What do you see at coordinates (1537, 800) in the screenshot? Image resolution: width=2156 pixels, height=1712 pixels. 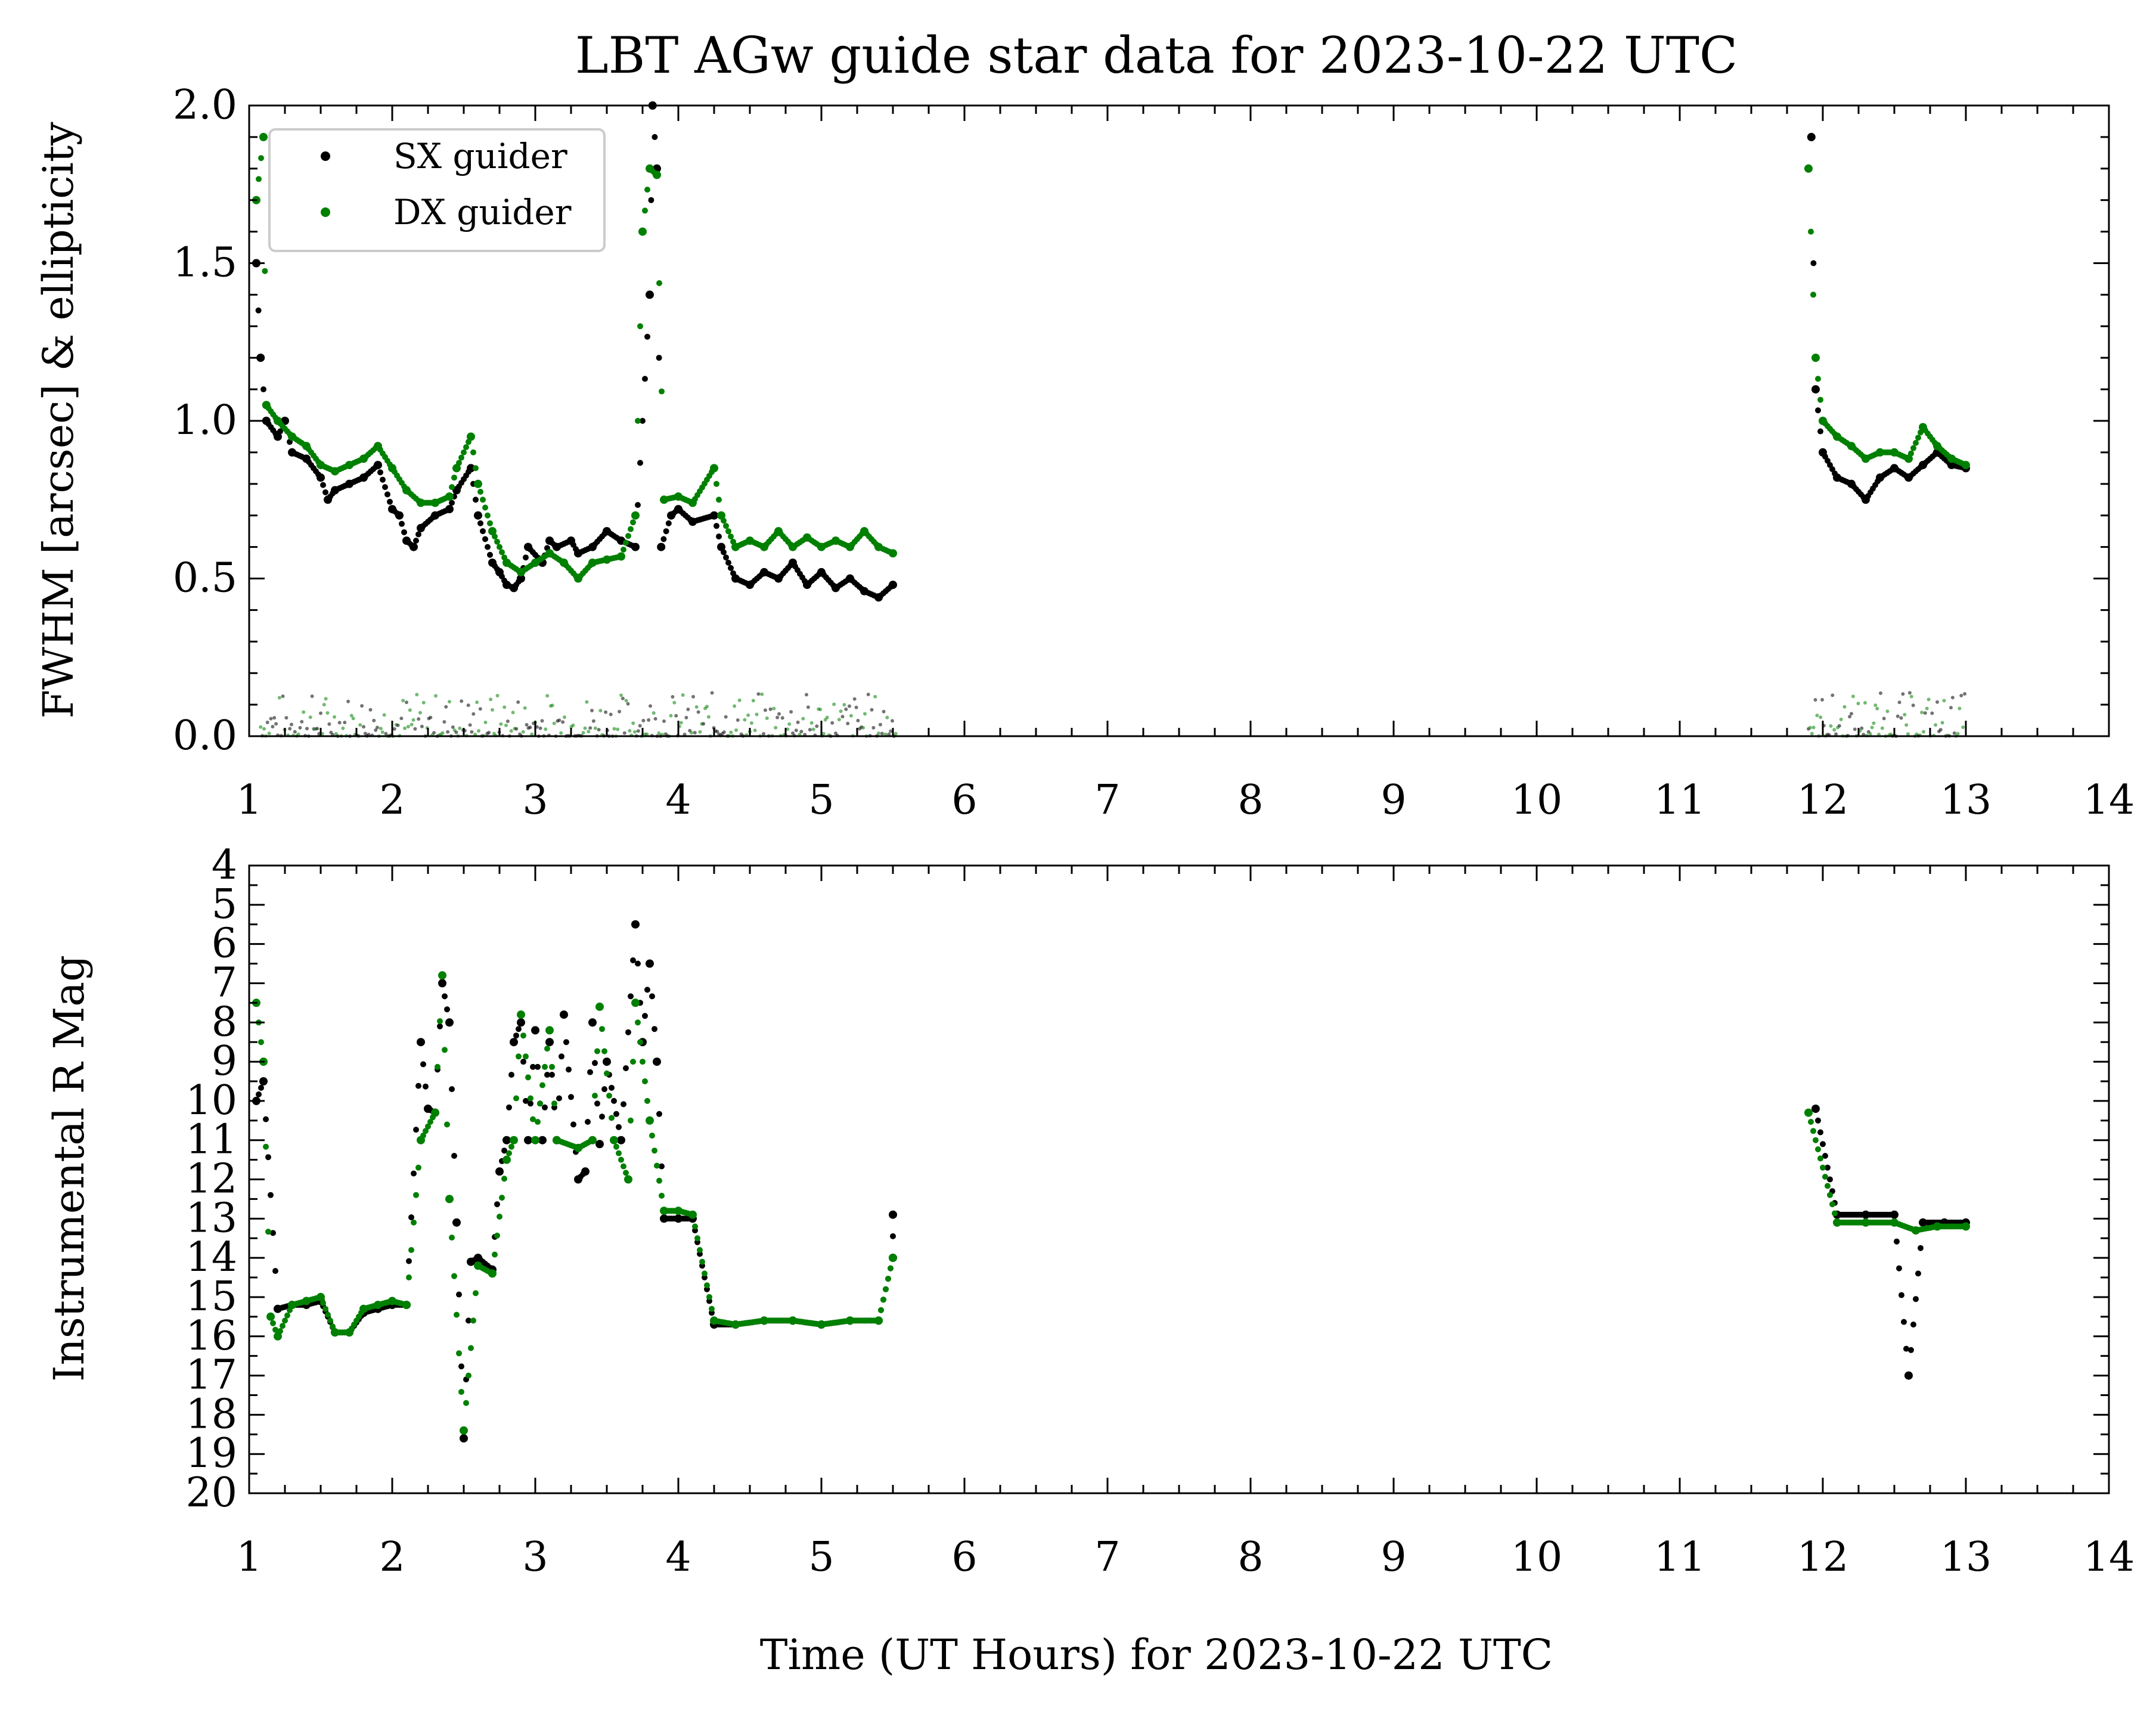 I see `fwhm-x-tick-label: 10` at bounding box center [1537, 800].